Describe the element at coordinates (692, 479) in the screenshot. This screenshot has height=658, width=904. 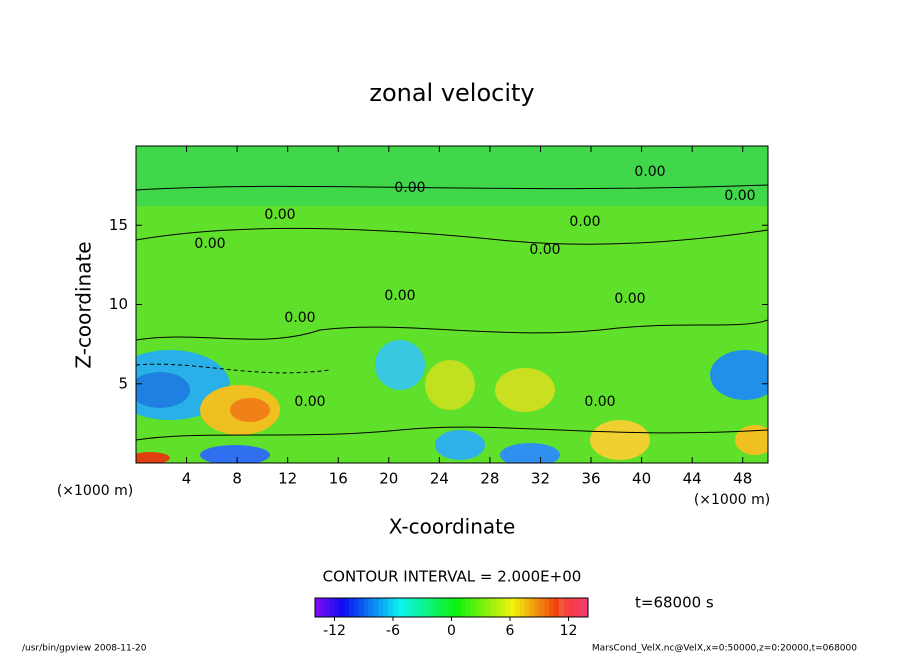
I see `x-tick-label: 44` at that location.